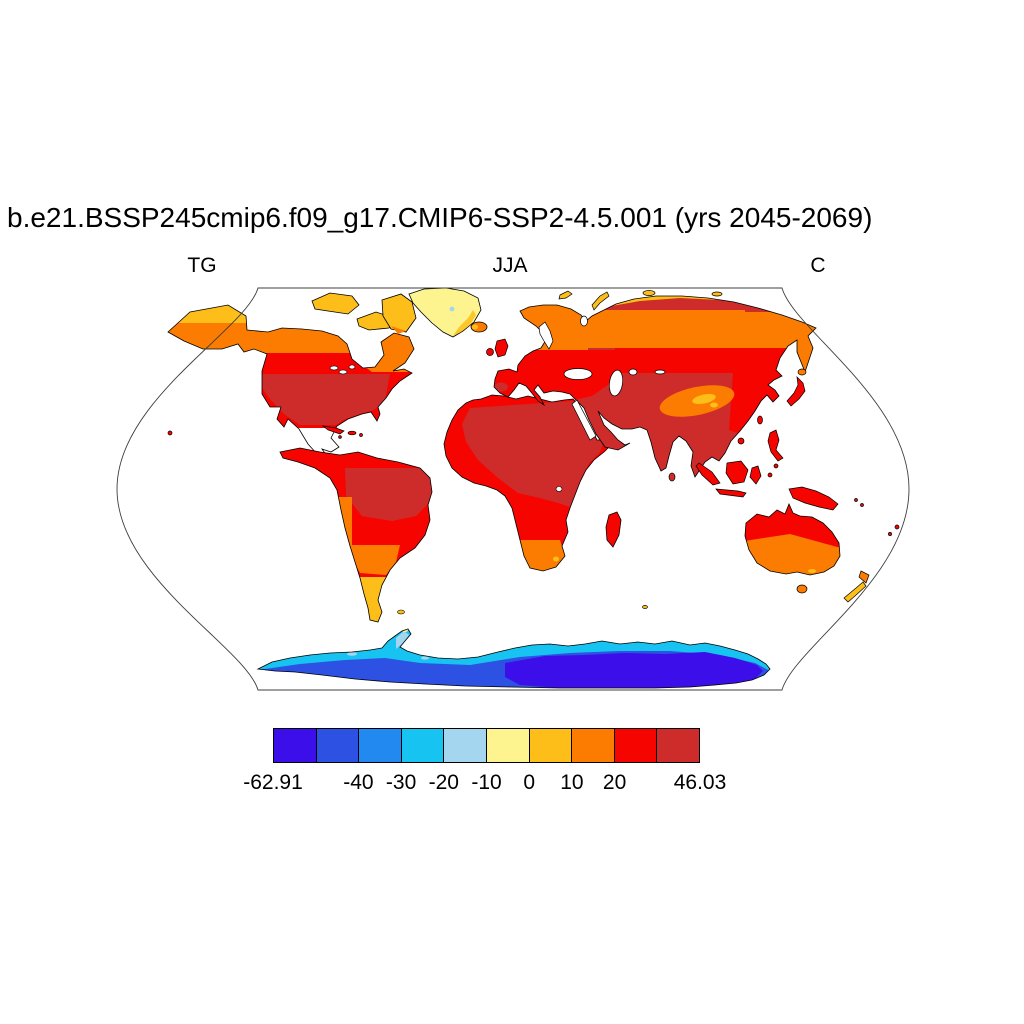 The image size is (1024, 1024). What do you see at coordinates (565, 295) in the screenshot?
I see `svalbard` at bounding box center [565, 295].